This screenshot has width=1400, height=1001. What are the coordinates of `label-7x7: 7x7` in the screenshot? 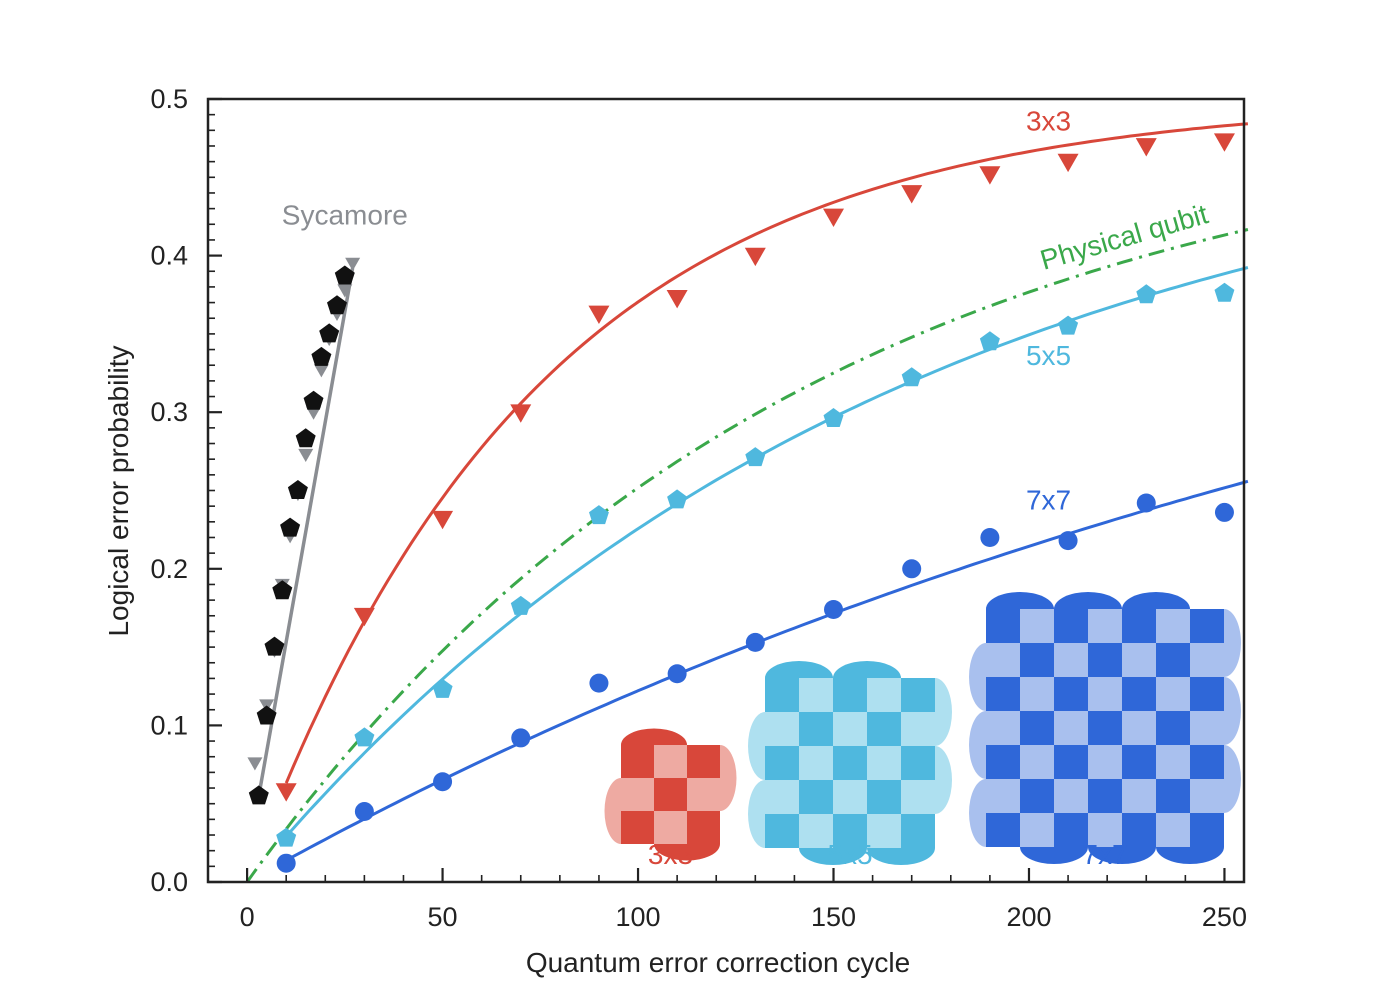 It's located at (1048, 499).